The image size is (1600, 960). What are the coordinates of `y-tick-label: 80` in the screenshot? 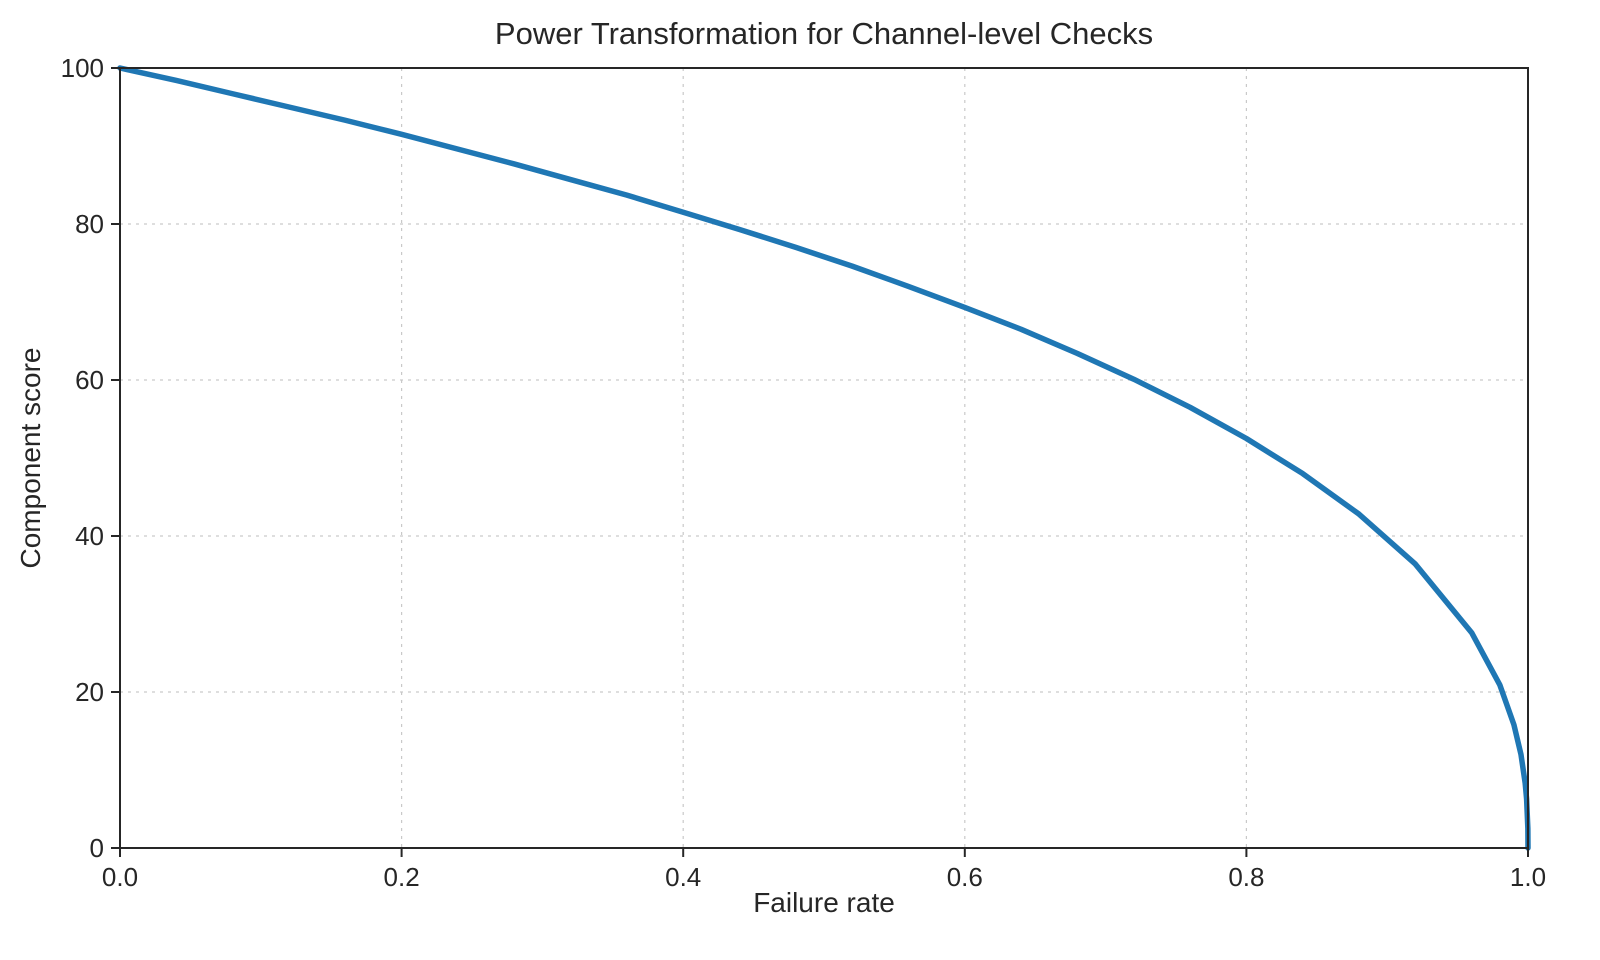 It's located at (89, 224).